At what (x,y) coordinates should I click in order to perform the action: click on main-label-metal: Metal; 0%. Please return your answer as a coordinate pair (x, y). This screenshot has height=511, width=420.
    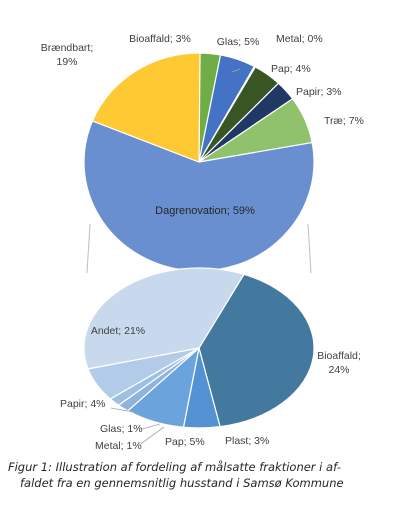
    Looking at the image, I should click on (299, 39).